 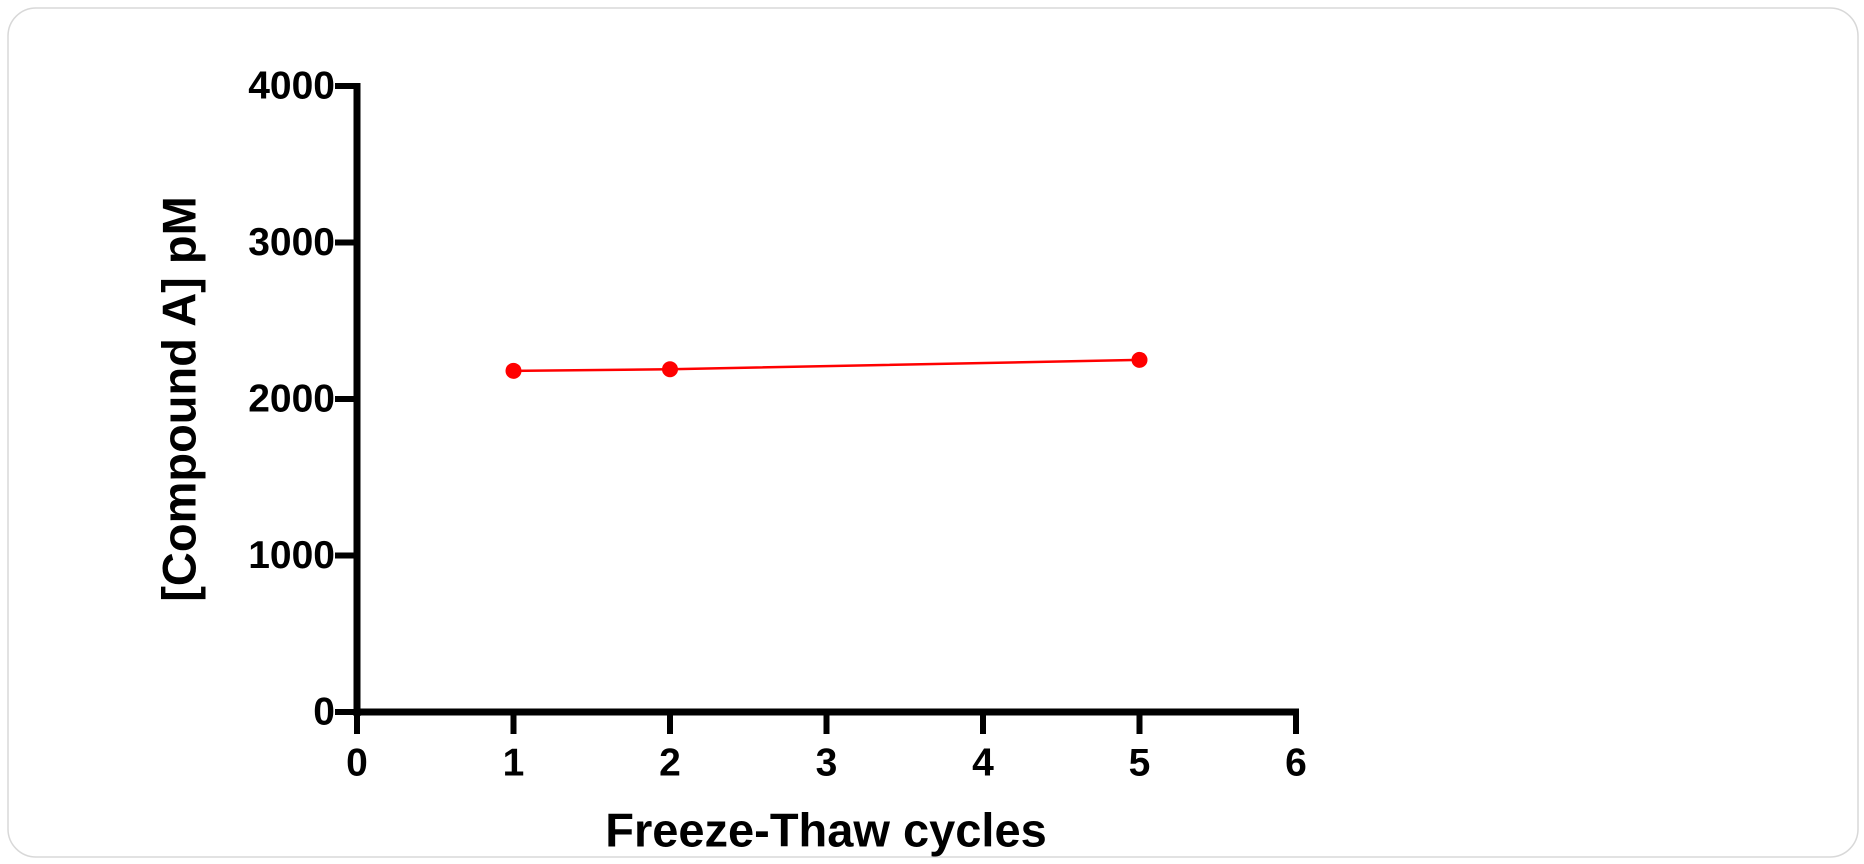 What do you see at coordinates (291, 242) in the screenshot?
I see `y-tick-label: 3000` at bounding box center [291, 242].